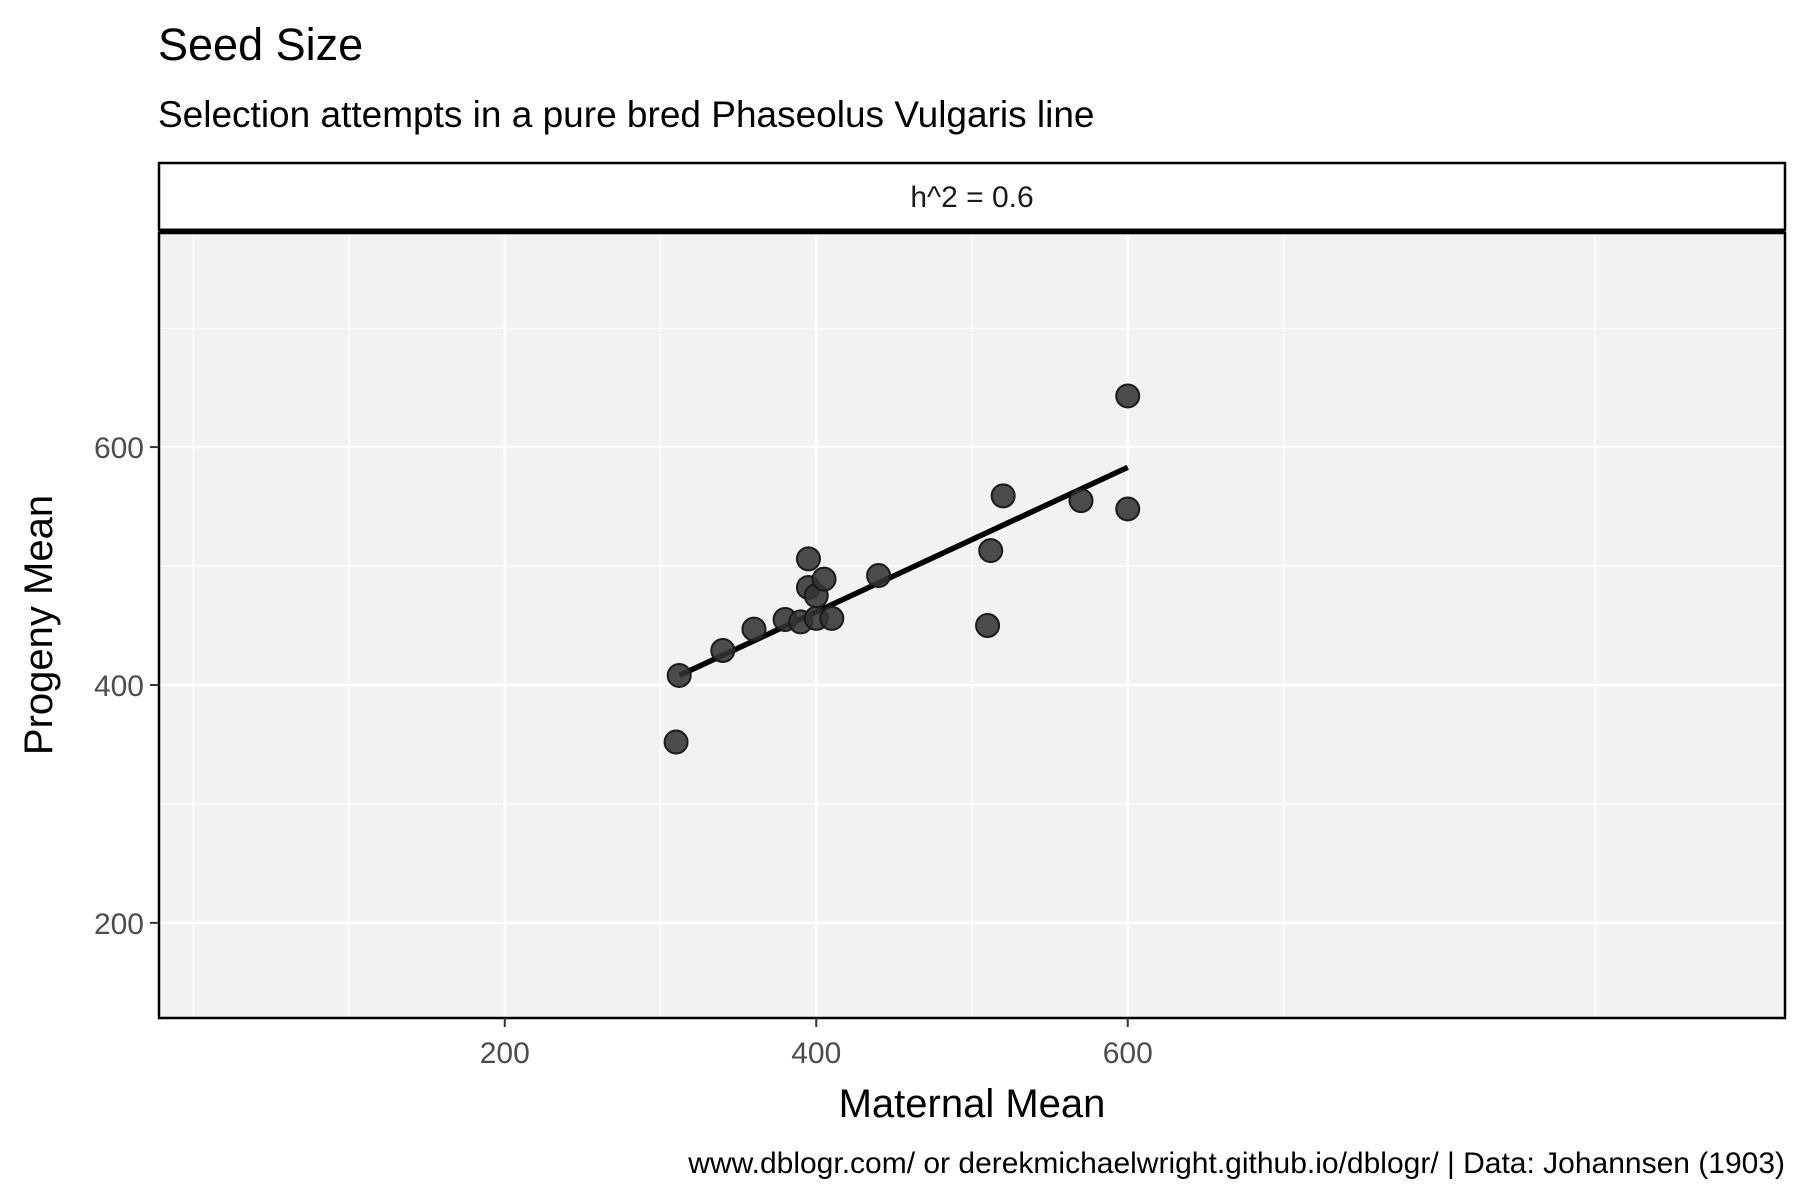 The height and width of the screenshot is (1200, 1800). I want to click on y-tick-label: 400, so click(119, 686).